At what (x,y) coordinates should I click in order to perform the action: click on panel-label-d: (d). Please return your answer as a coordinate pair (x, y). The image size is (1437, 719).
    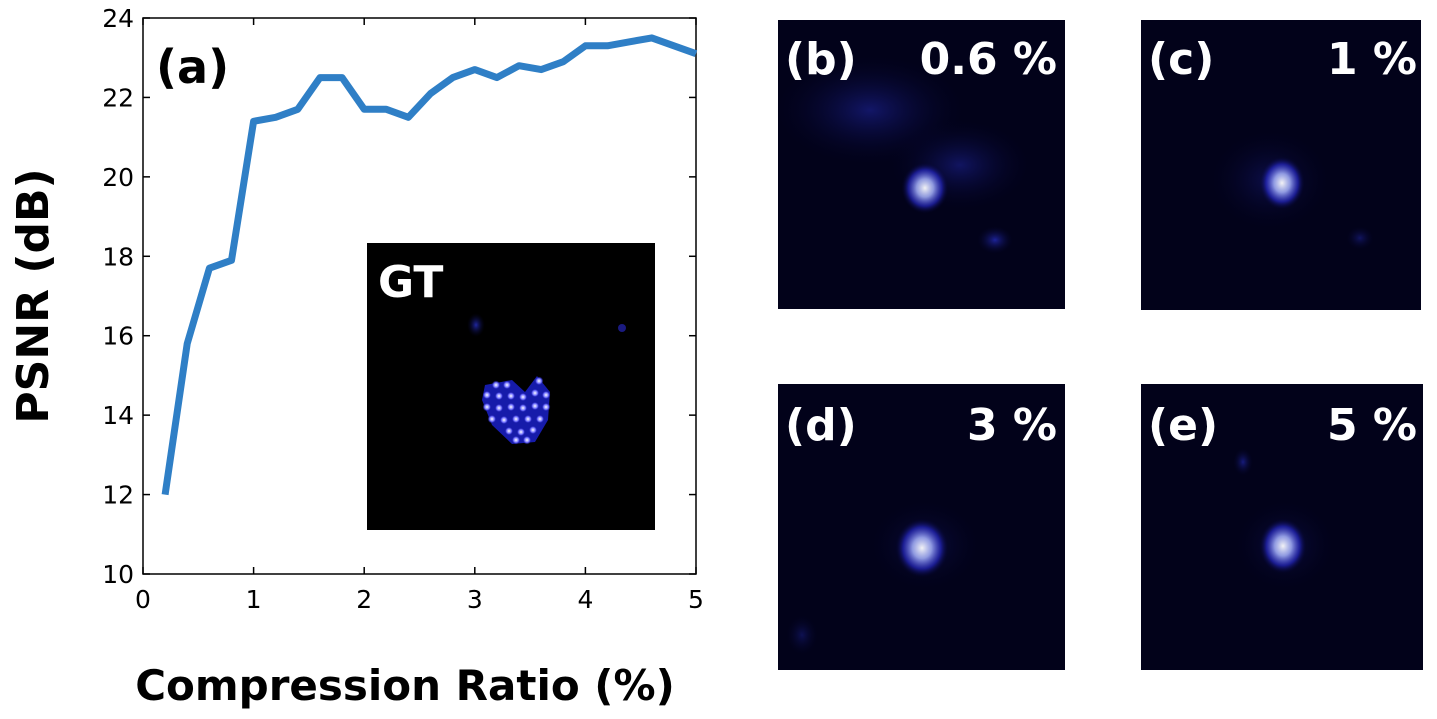
    Looking at the image, I should click on (821, 425).